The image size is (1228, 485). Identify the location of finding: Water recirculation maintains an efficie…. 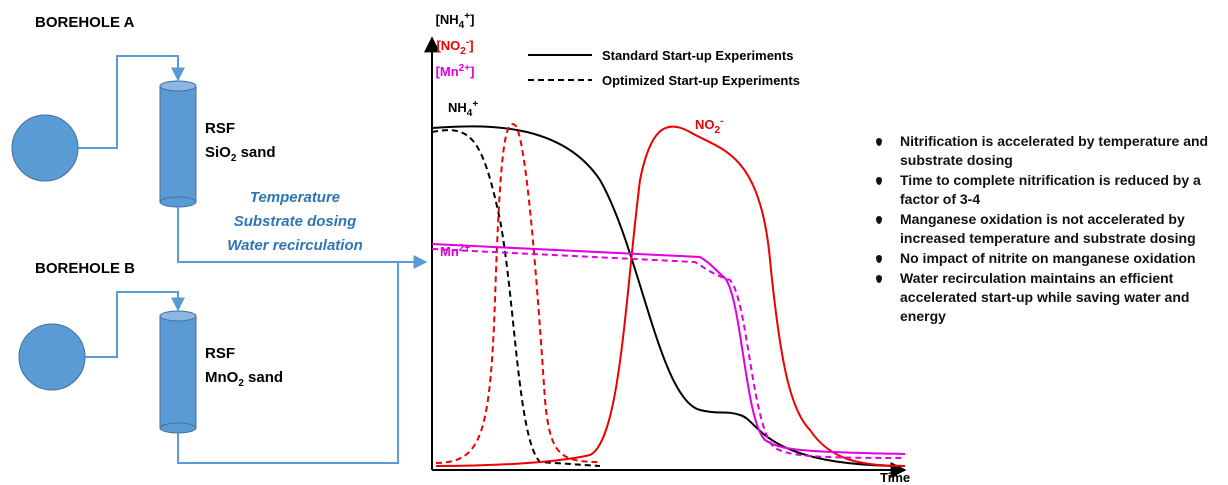
(1044, 297).